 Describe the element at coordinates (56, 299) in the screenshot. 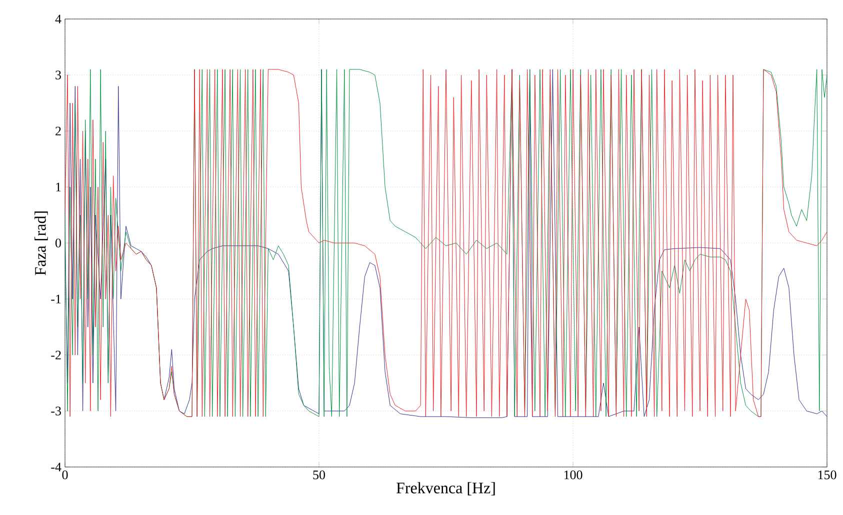

I see `y-tick-label: -1` at that location.